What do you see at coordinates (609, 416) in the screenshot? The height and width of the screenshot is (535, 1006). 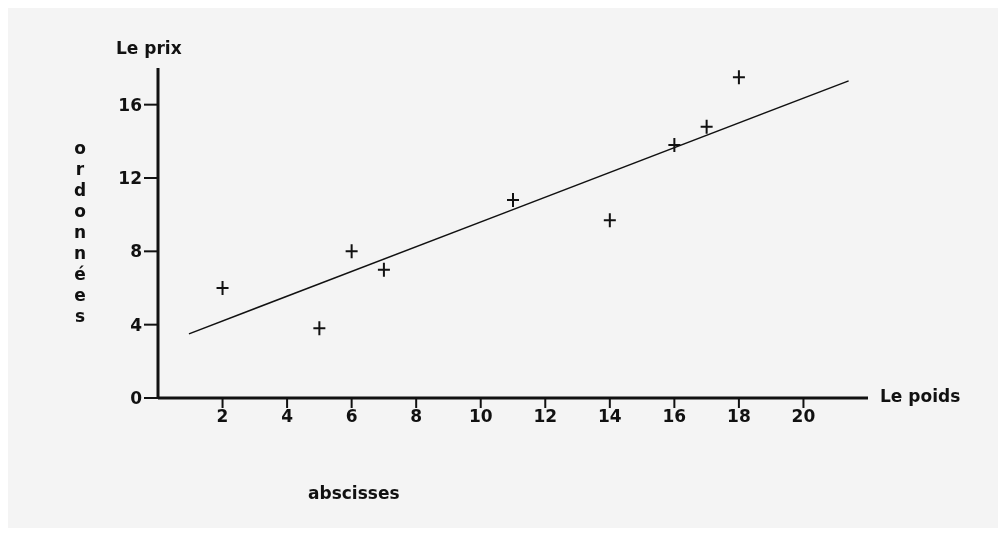 I see `x-tick-label: 14` at bounding box center [609, 416].